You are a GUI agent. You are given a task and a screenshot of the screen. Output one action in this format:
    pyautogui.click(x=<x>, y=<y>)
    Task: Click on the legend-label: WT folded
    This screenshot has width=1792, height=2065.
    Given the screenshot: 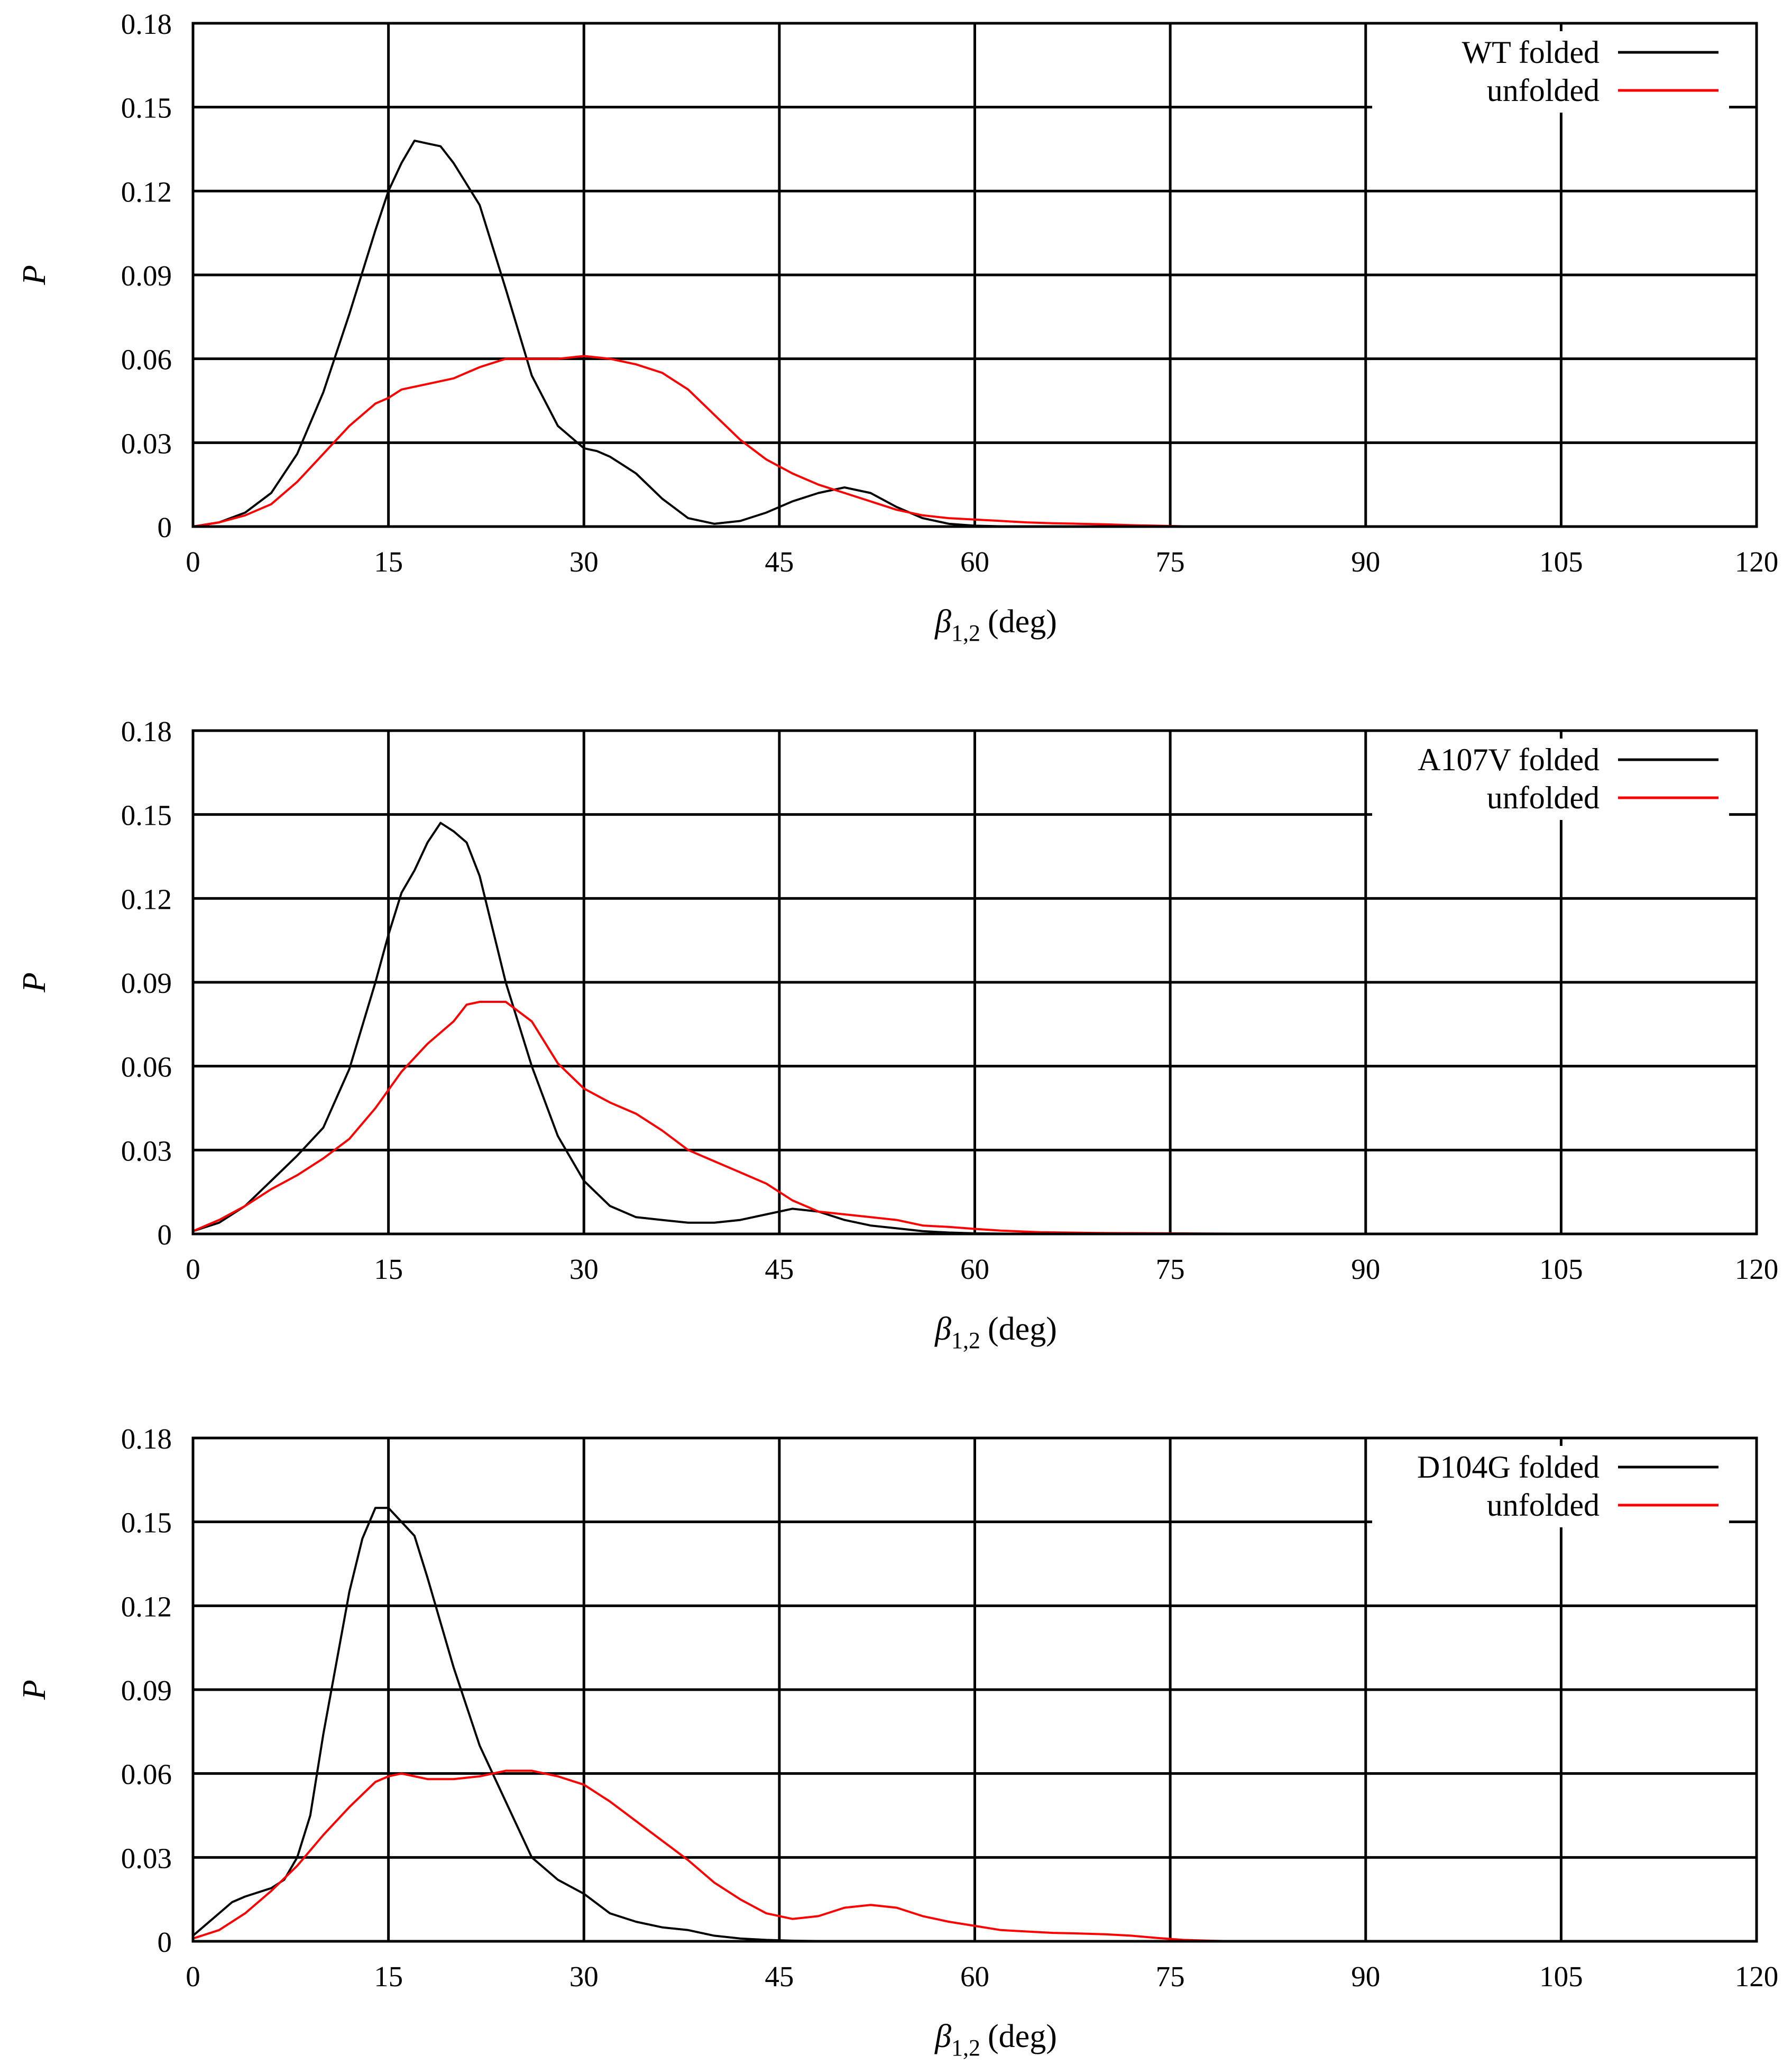 What is the action you would take?
    pyautogui.click(x=1531, y=53)
    